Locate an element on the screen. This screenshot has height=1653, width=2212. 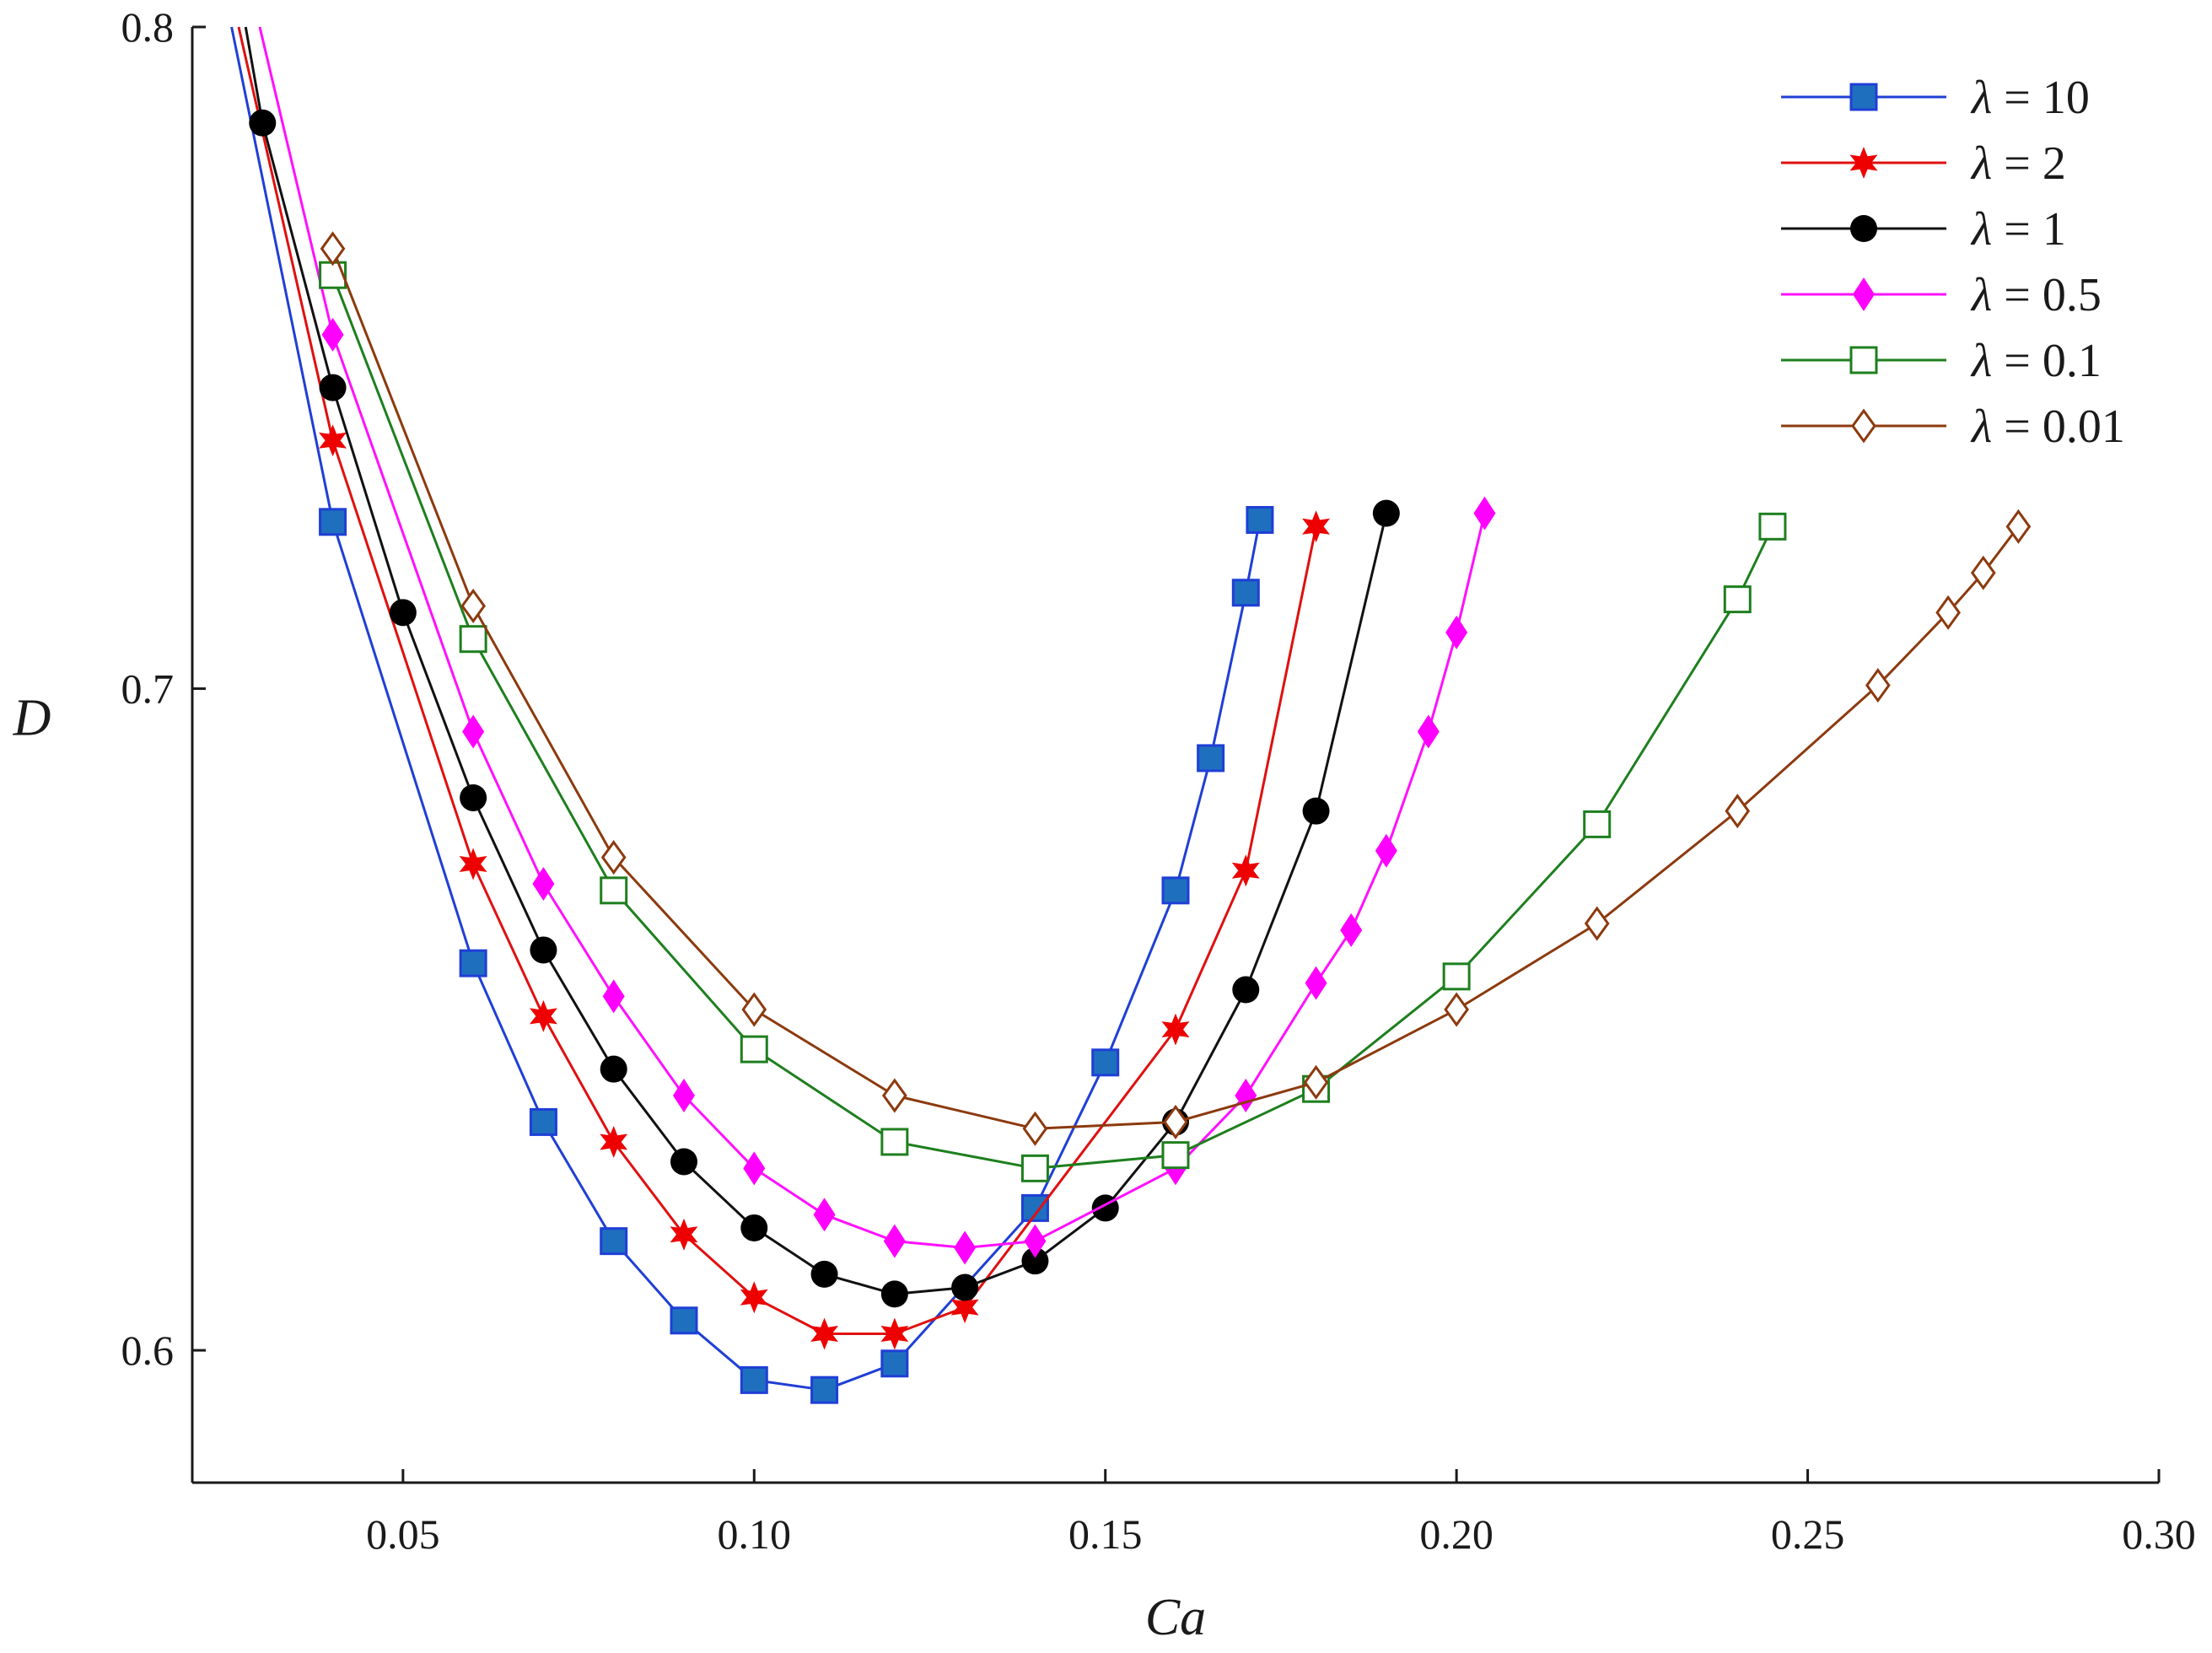
y-tick-label: 0.6 is located at coordinates (148, 1350).